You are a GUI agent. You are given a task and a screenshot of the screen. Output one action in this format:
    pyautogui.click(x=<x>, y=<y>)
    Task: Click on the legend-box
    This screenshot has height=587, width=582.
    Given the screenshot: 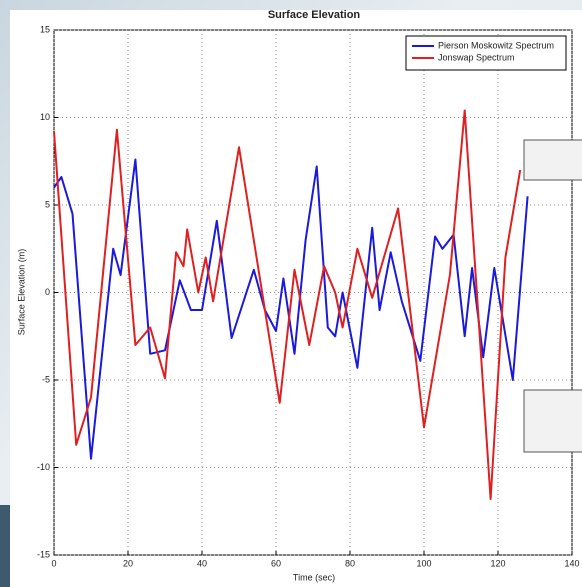 What is the action you would take?
    pyautogui.click(x=486, y=53)
    